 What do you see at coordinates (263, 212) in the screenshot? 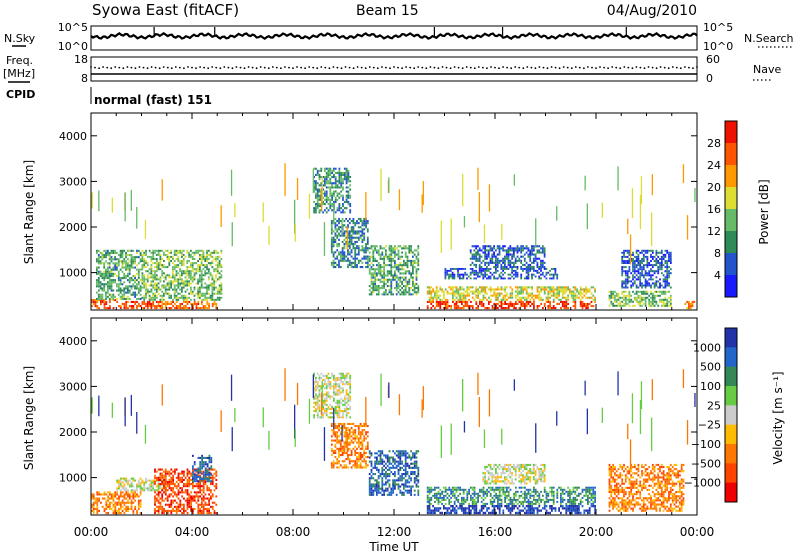
I see `power-streak` at bounding box center [263, 212].